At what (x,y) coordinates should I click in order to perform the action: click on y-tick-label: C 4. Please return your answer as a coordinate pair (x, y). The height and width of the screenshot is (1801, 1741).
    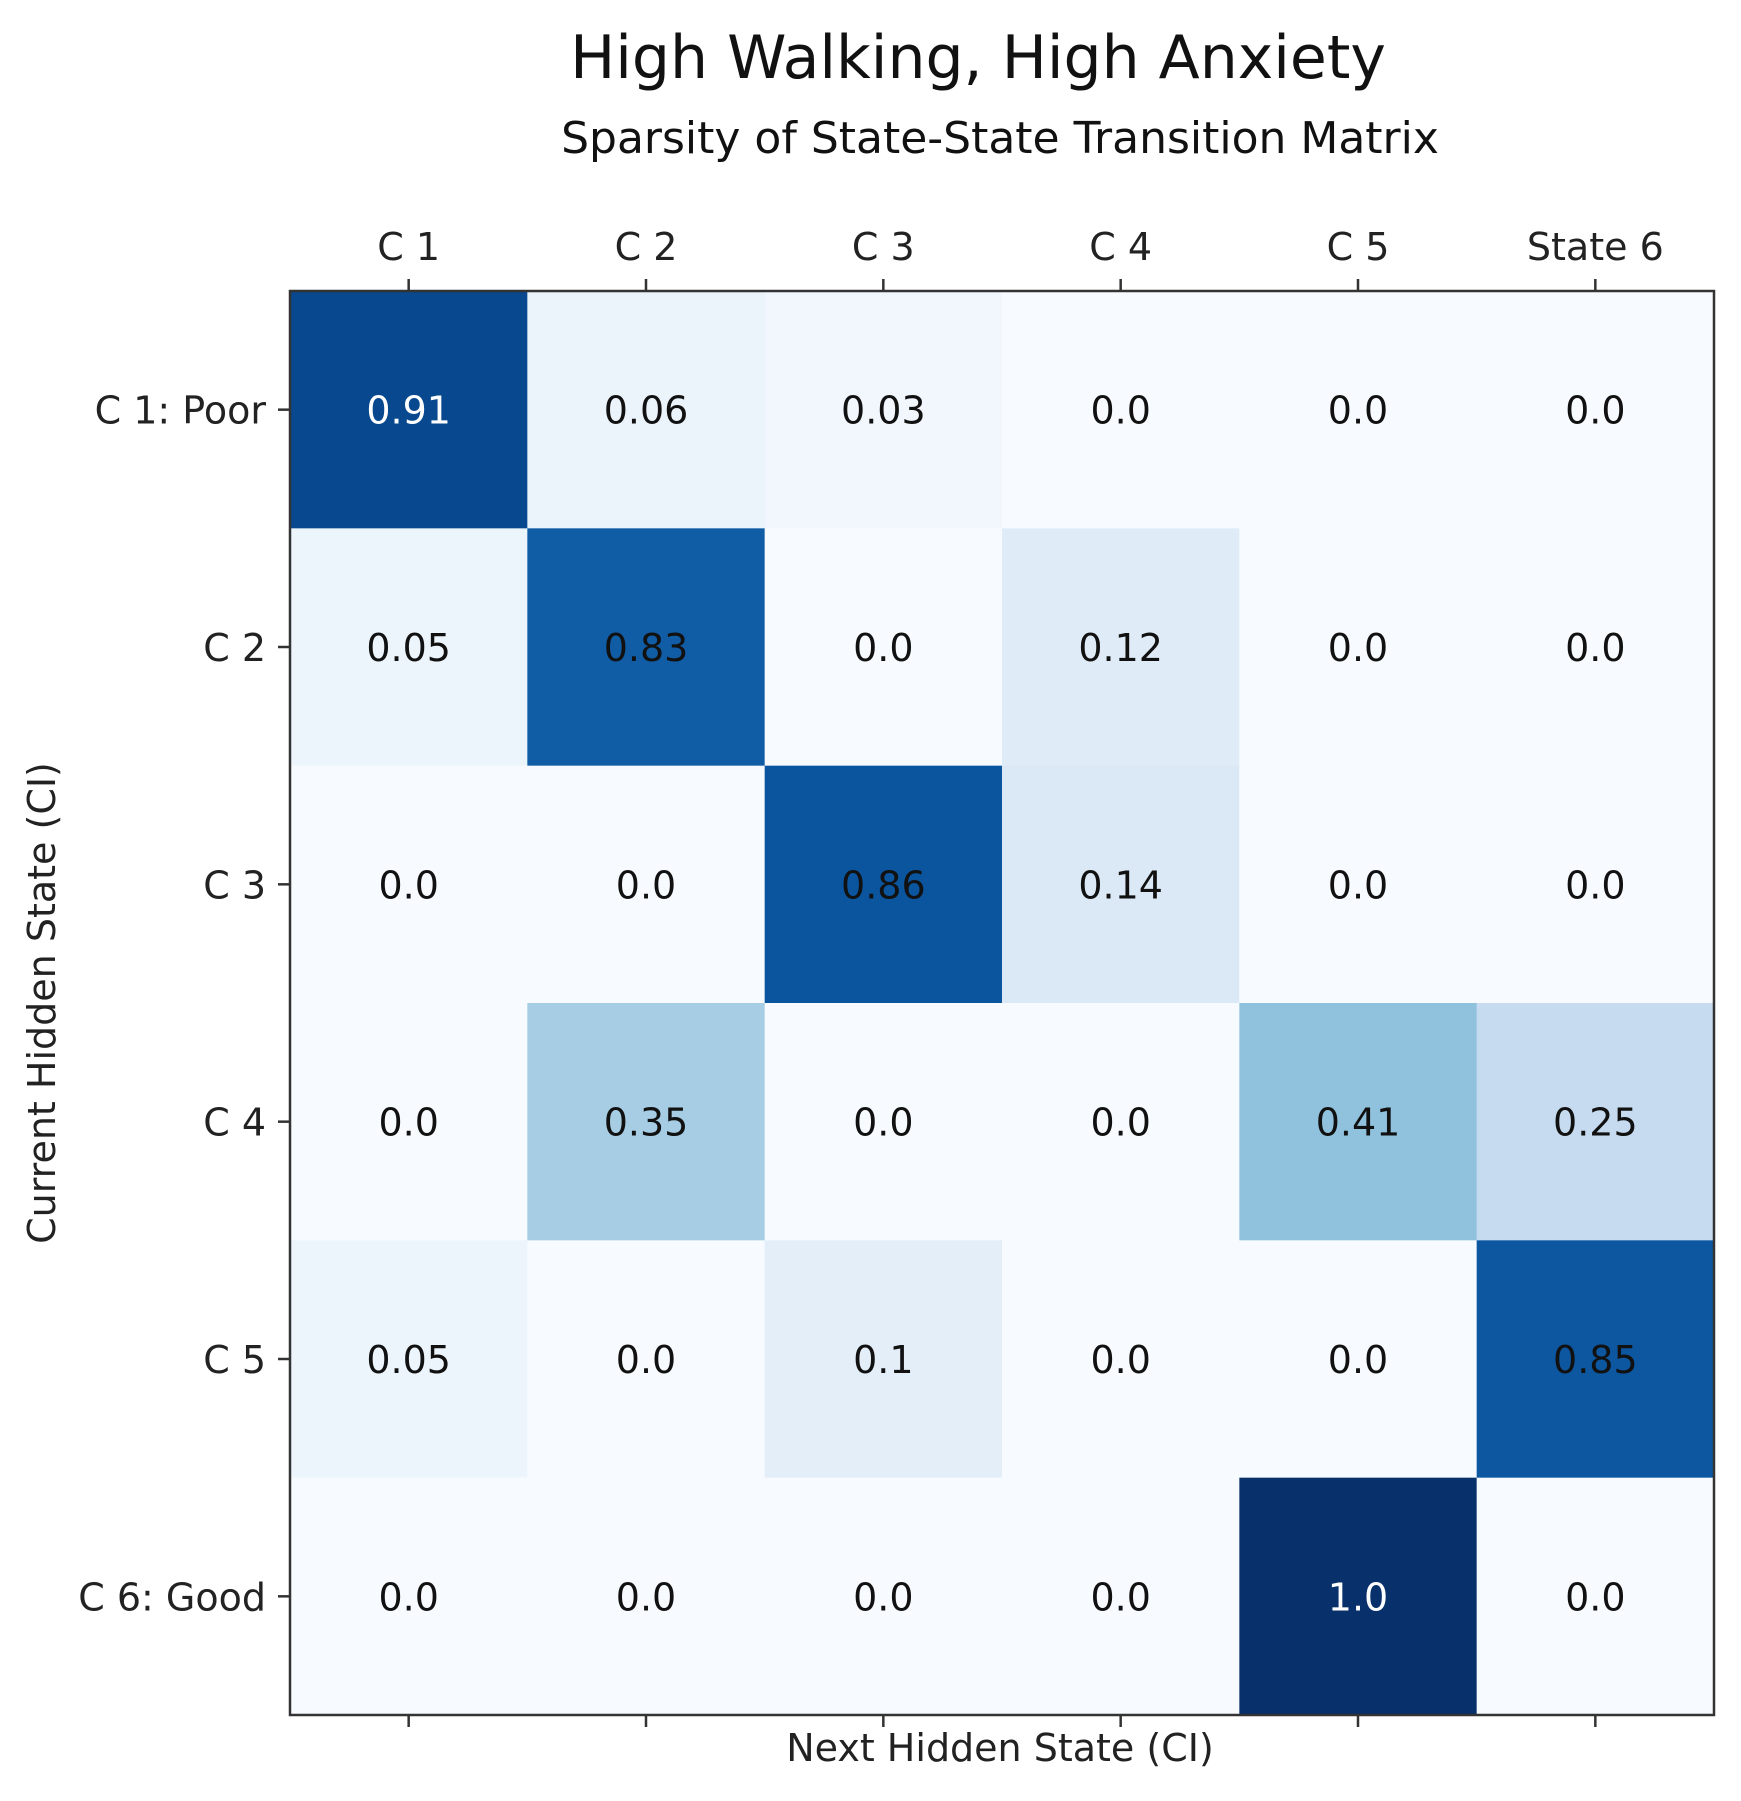
    Looking at the image, I should click on (234, 1123).